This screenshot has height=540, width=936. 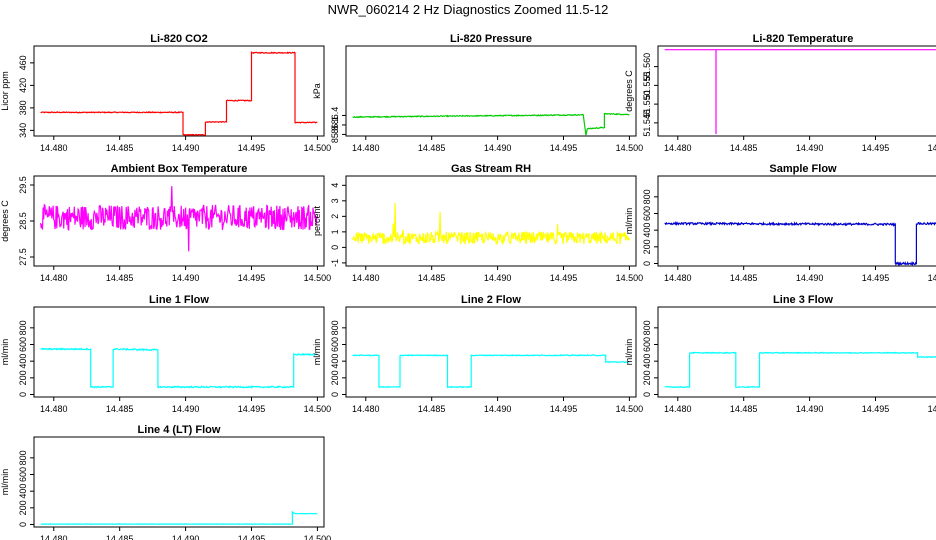 I want to click on y-tick-label: 380, so click(x=23, y=107).